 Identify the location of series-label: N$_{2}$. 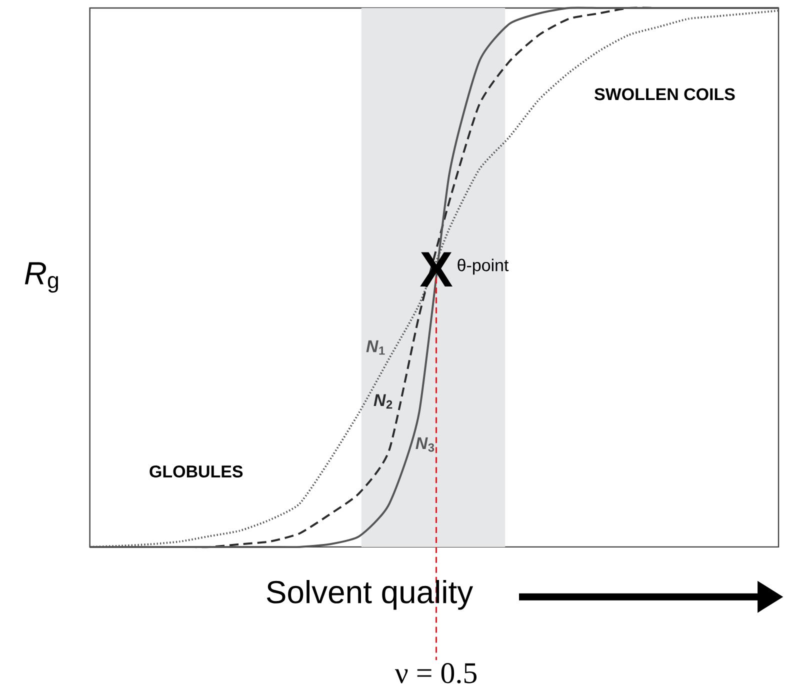
(383, 401).